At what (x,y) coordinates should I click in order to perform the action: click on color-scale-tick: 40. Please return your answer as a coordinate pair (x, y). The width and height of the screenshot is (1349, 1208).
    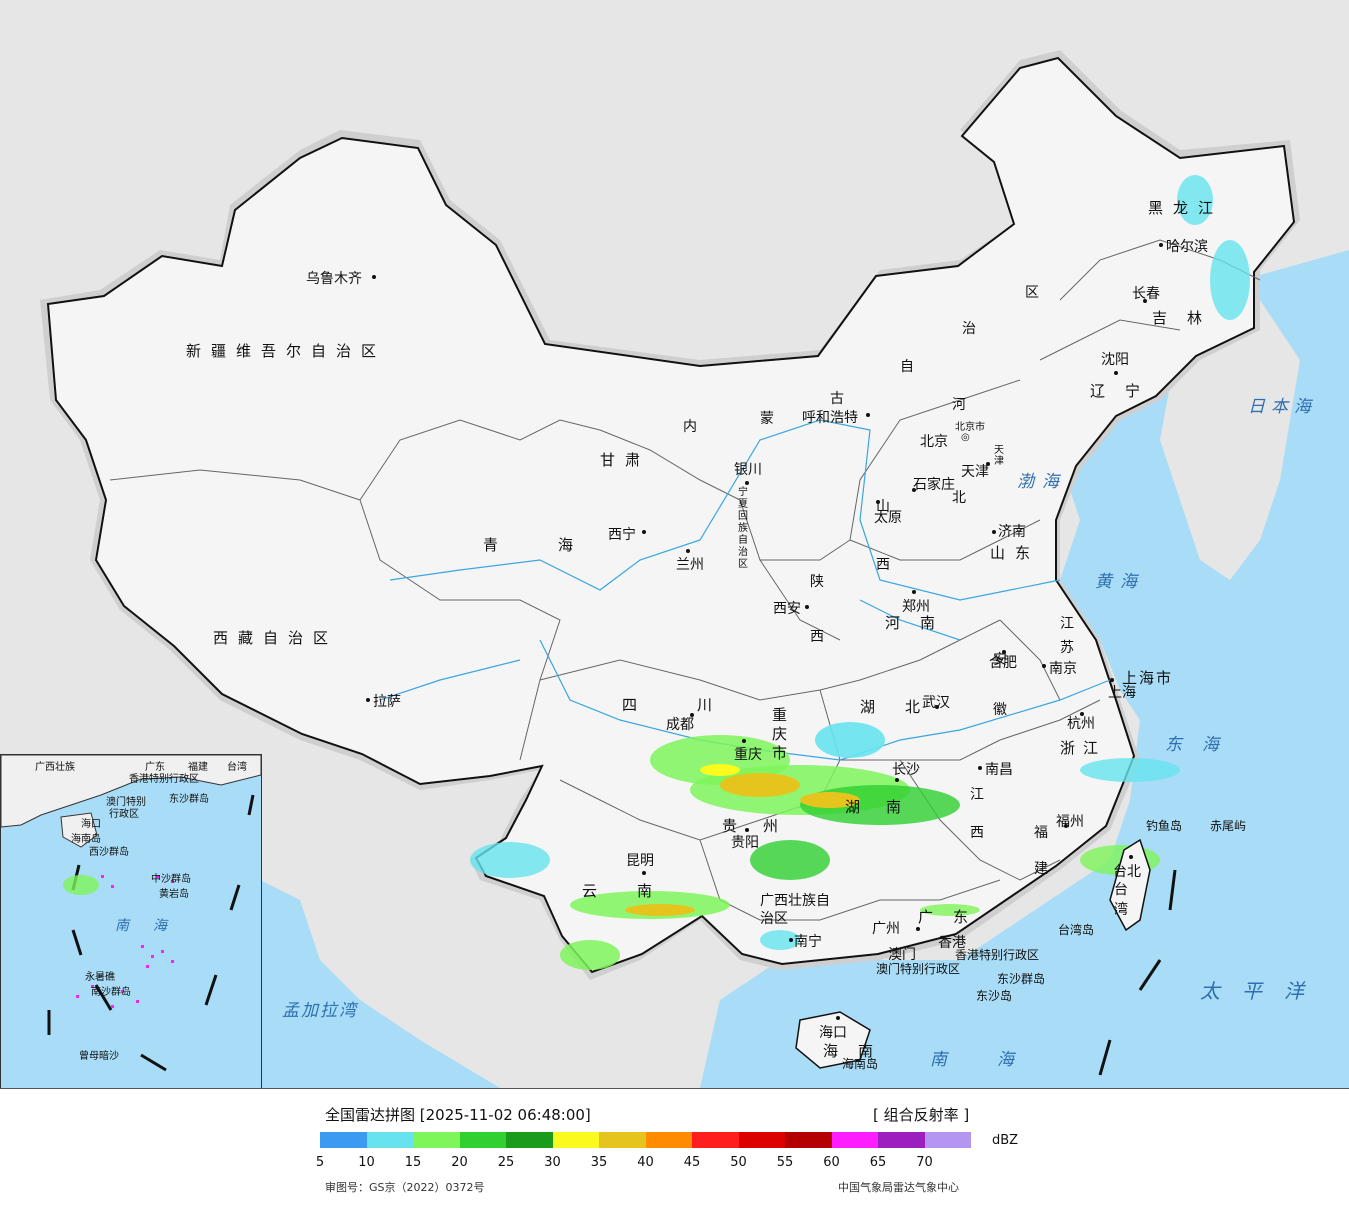
    Looking at the image, I should click on (645, 1162).